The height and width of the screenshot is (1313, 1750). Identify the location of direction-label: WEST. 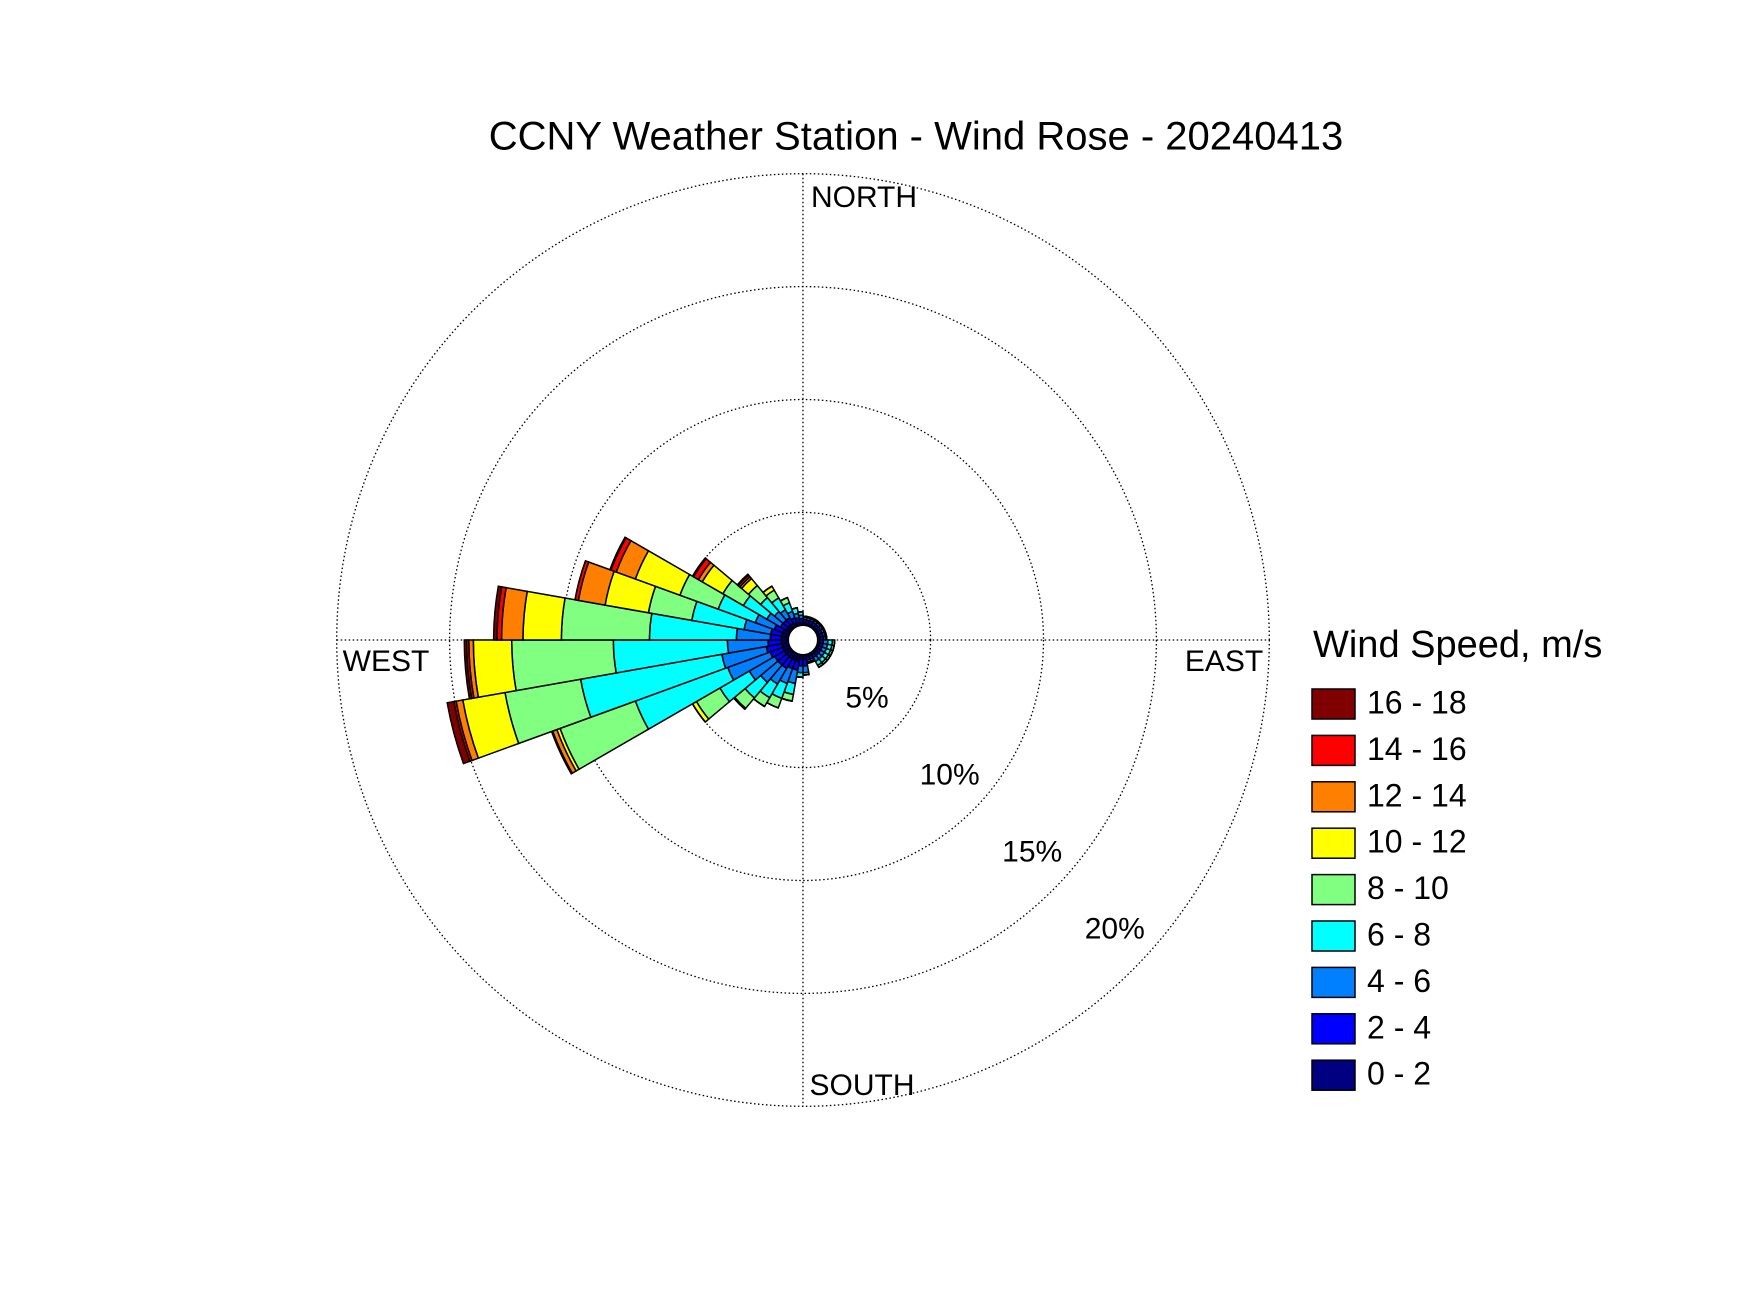
(386, 661).